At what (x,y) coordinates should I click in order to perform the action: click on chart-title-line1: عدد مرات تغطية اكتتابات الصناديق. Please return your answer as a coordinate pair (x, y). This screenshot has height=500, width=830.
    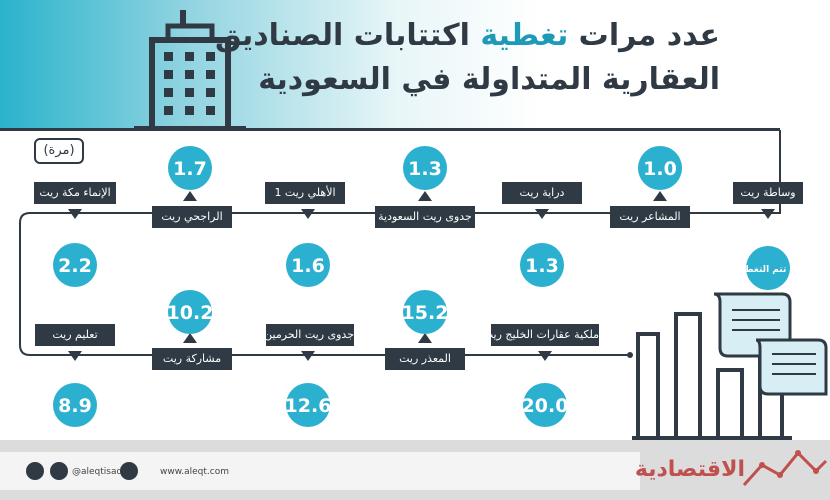
    Looking at the image, I should click on (467, 35).